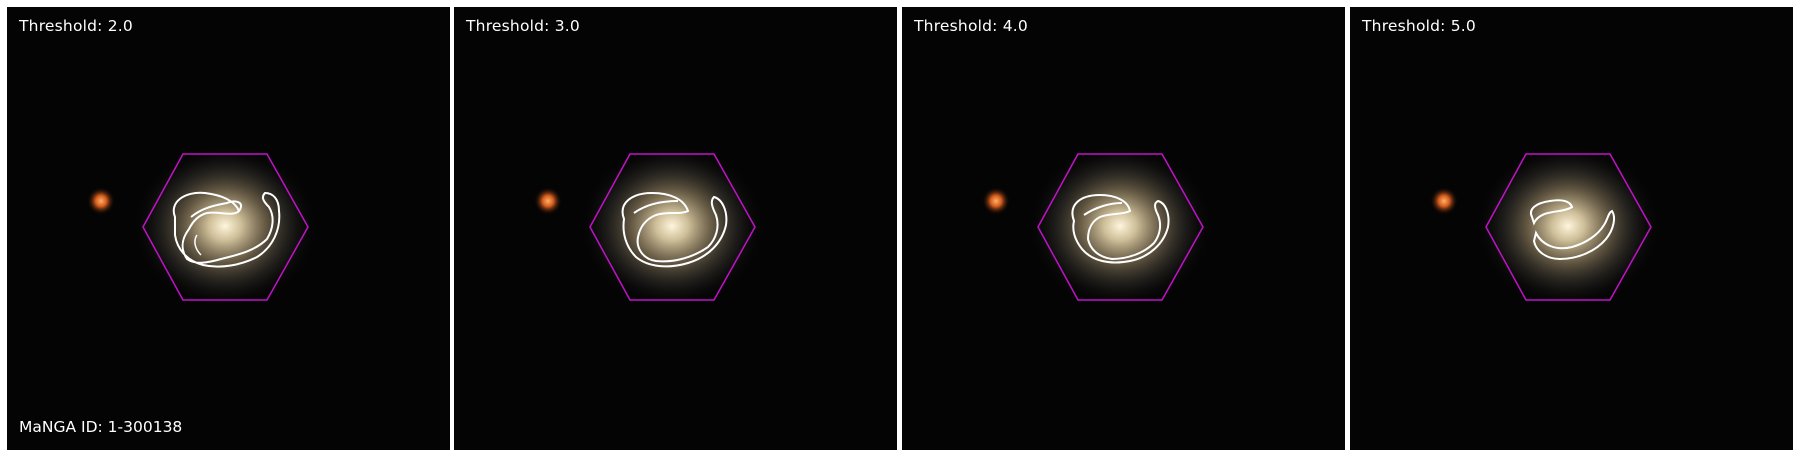  I want to click on contour-knot, so click(198, 245).